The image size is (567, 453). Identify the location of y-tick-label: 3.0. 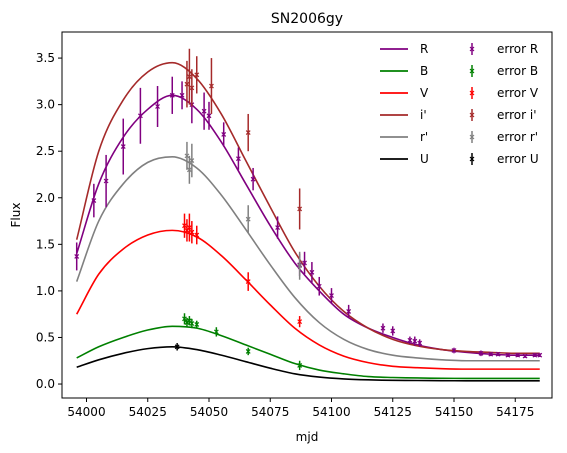
(45, 105).